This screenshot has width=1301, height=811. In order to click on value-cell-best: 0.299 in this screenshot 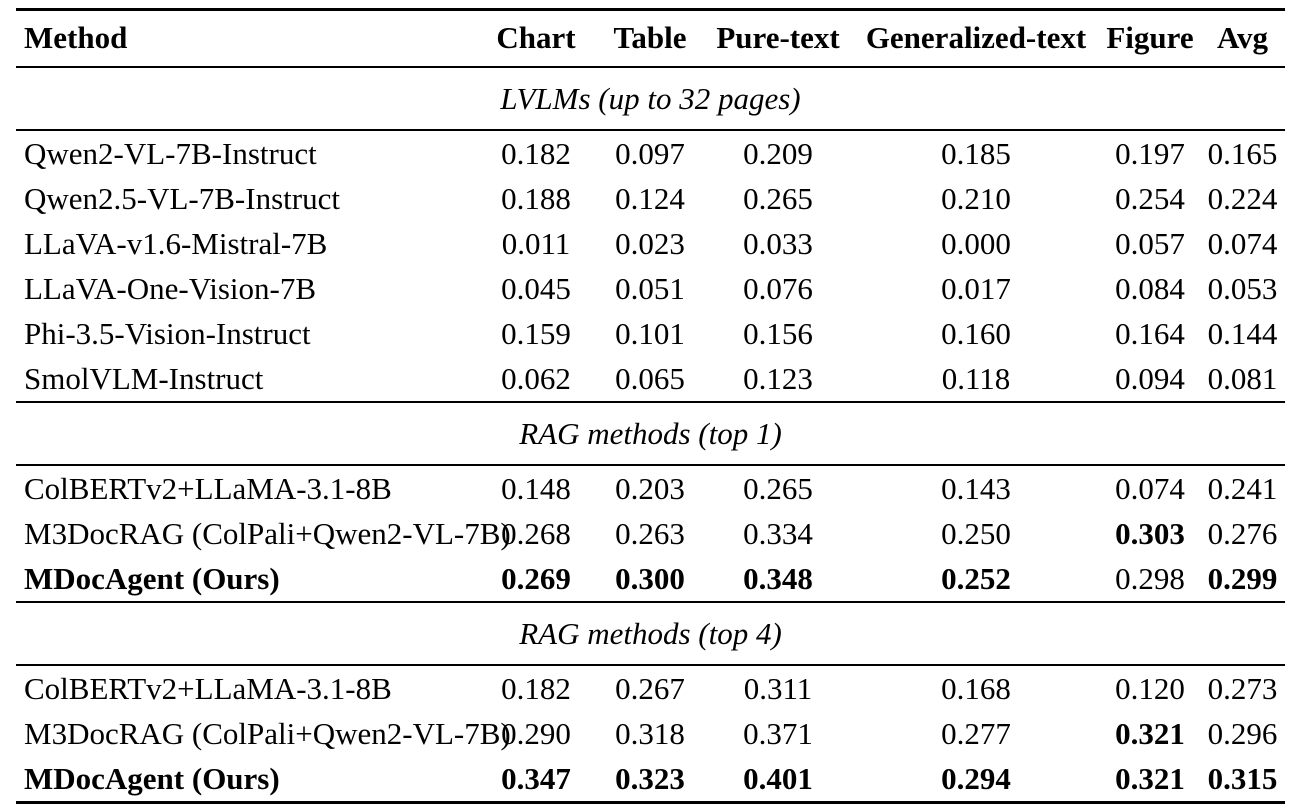, I will do `click(1242, 578)`.